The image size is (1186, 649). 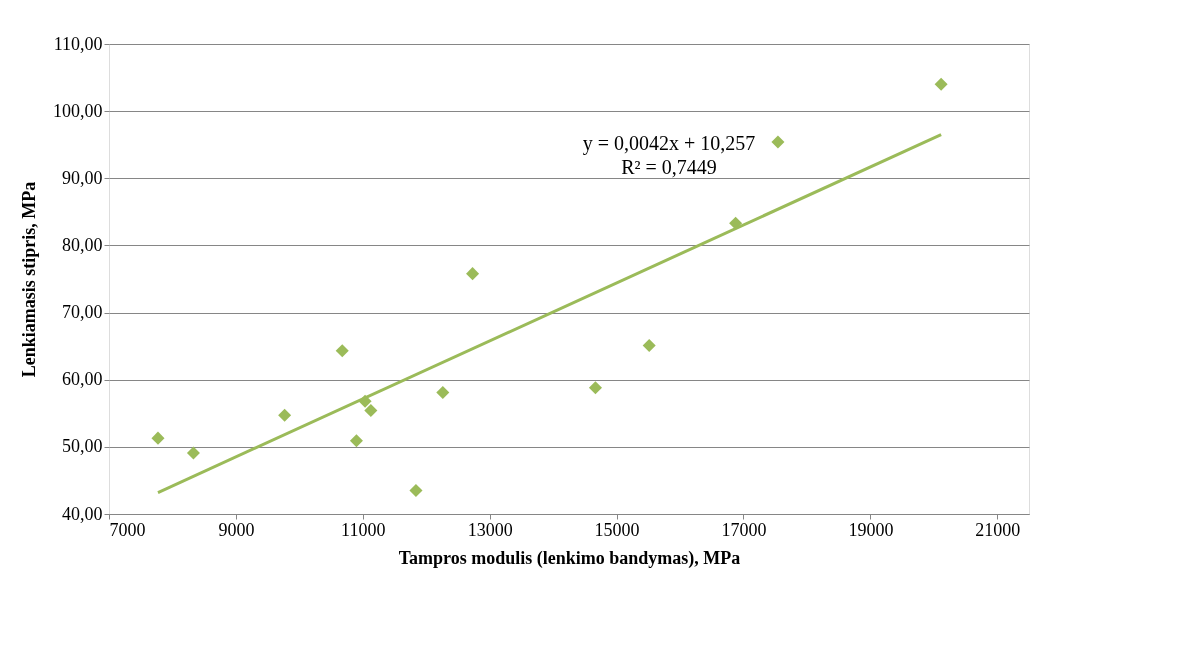 What do you see at coordinates (569, 558) in the screenshot?
I see `x-axis-title: Tampros modulis (lenkimo bandymas), MPa` at bounding box center [569, 558].